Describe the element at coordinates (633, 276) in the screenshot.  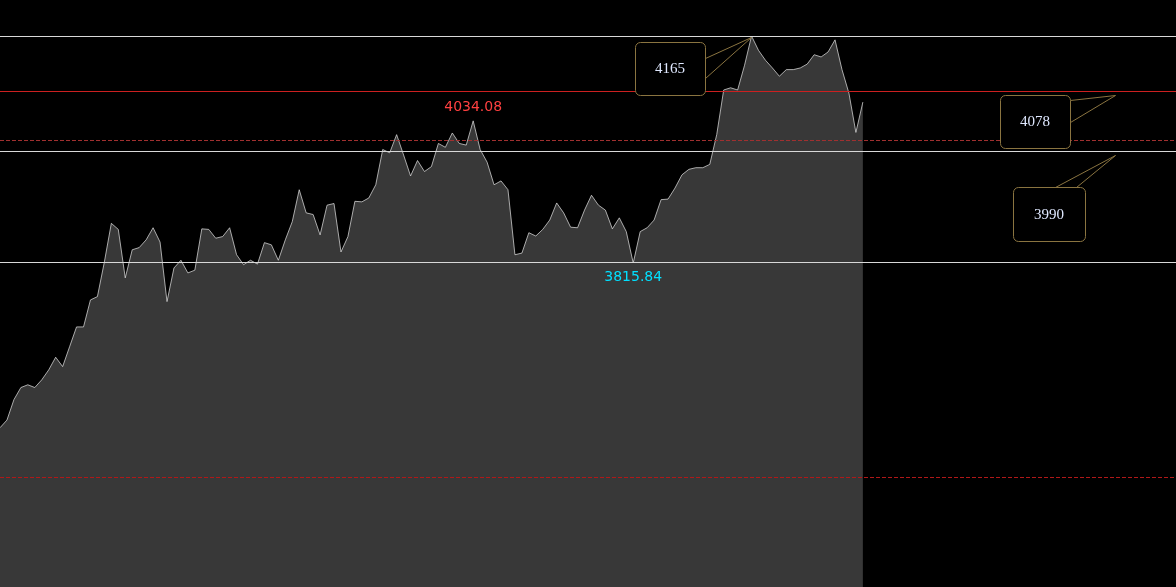
I see `annotation: 3815.84` at that location.